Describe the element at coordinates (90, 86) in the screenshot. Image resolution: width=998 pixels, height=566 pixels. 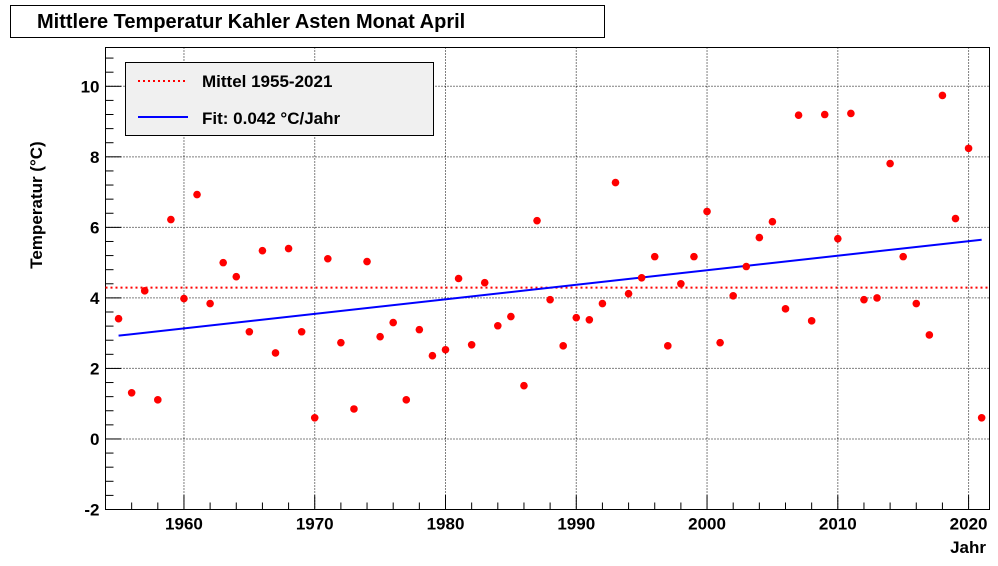
I see `y-tick-label: 10` at that location.